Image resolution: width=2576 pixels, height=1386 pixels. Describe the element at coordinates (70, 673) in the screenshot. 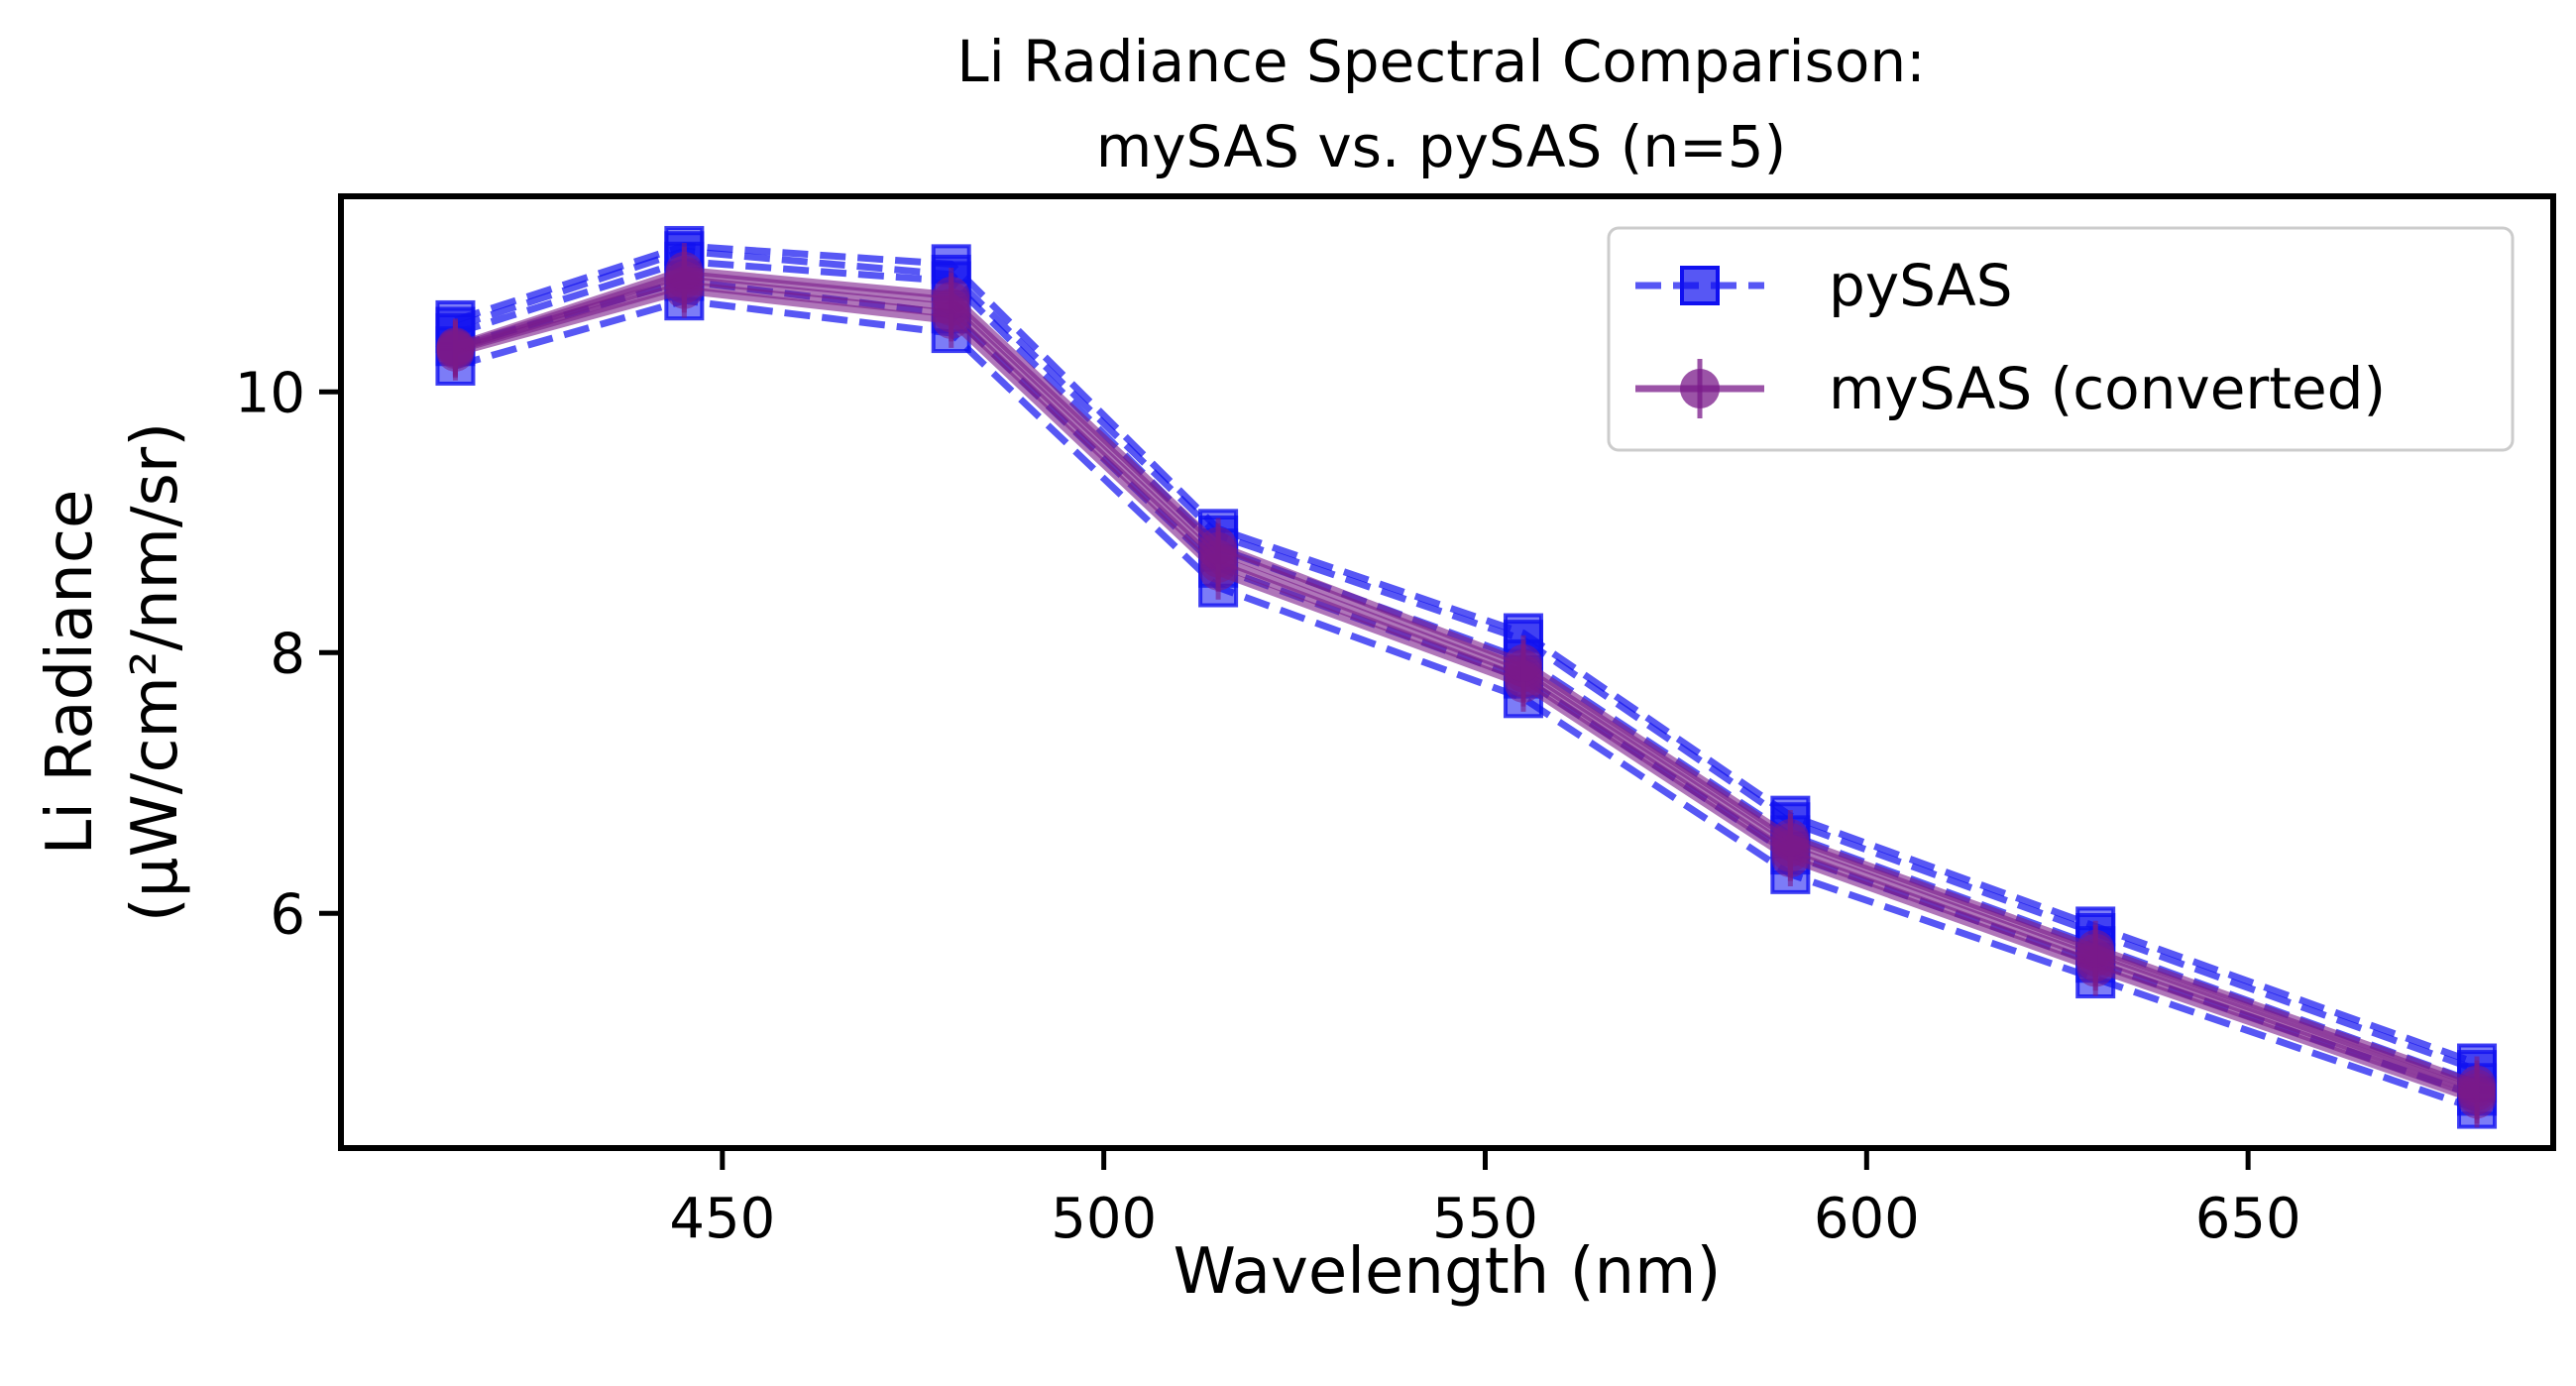

I see `y-axis-label-line1: Li Radiance` at that location.